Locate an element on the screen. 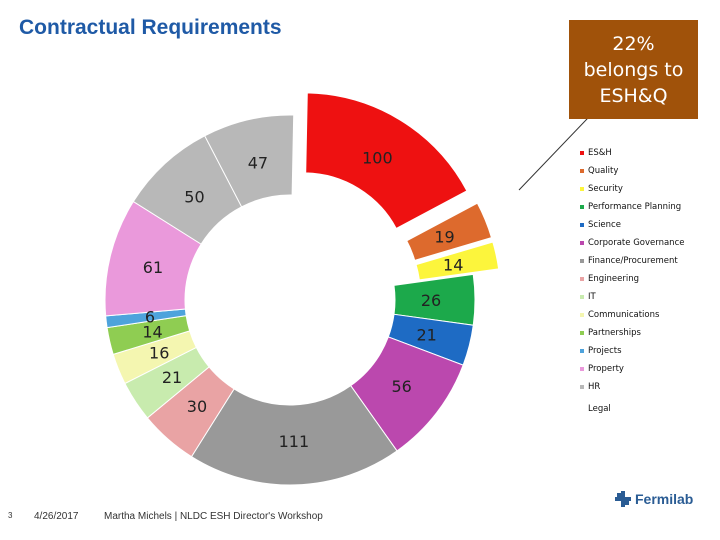 This screenshot has height=540, width=720. legend-item-finance-procurement: Finance/Procurement is located at coordinates (645, 265).